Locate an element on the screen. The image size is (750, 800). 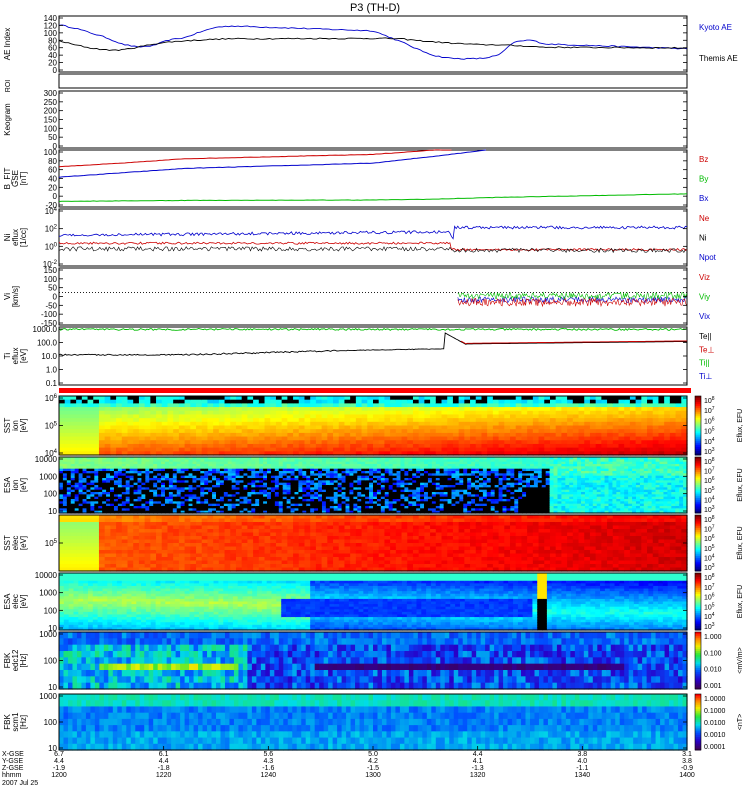
esa-elec-ytick-label: 100 is located at coordinates (51, 610).